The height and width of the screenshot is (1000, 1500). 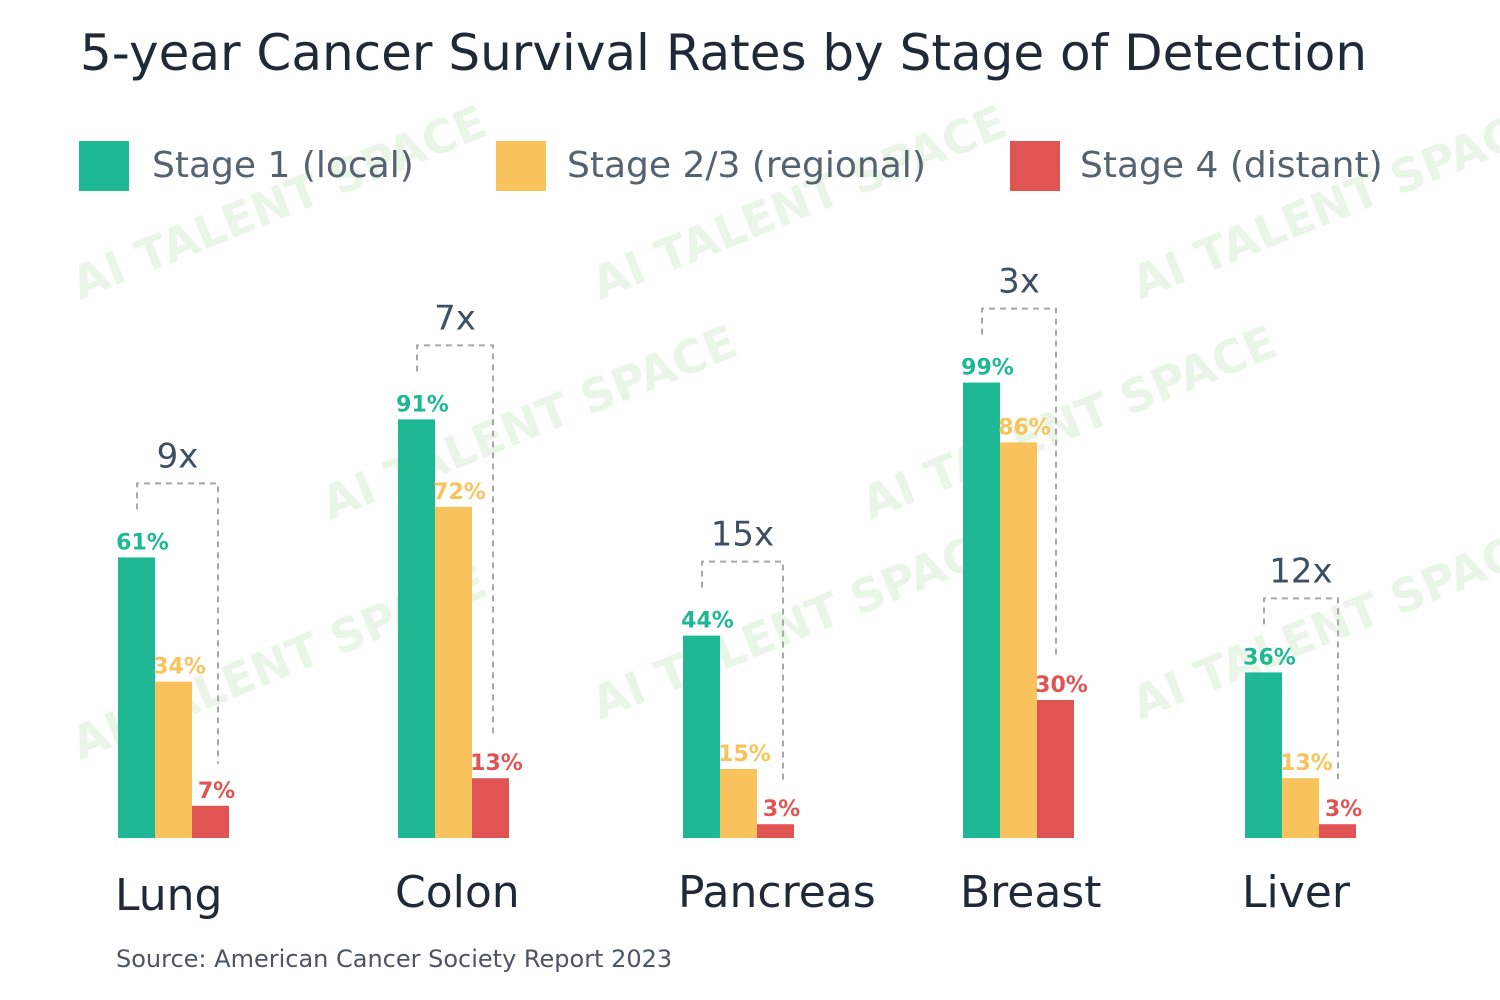 I want to click on data-label: 7%, so click(x=216, y=791).